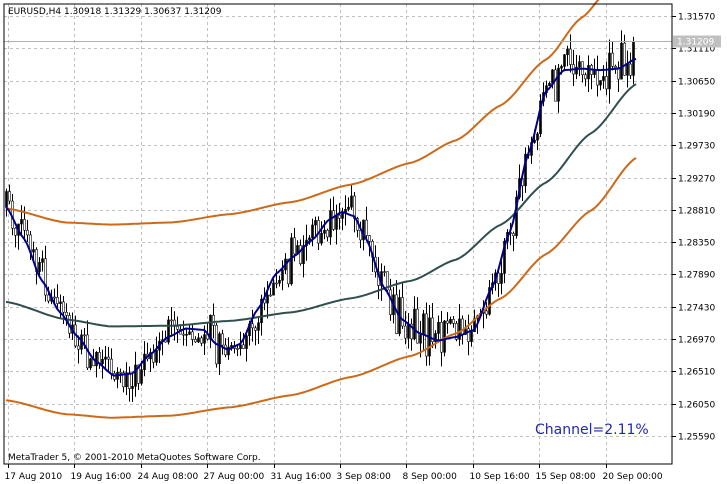 The height and width of the screenshot is (484, 727). Describe the element at coordinates (168, 477) in the screenshot. I see `x-tick-label: 24 Aug 08:00` at that location.